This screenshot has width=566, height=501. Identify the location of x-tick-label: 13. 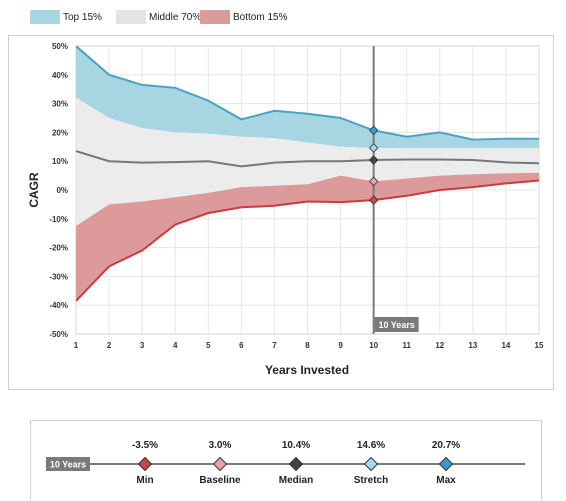
(472, 345).